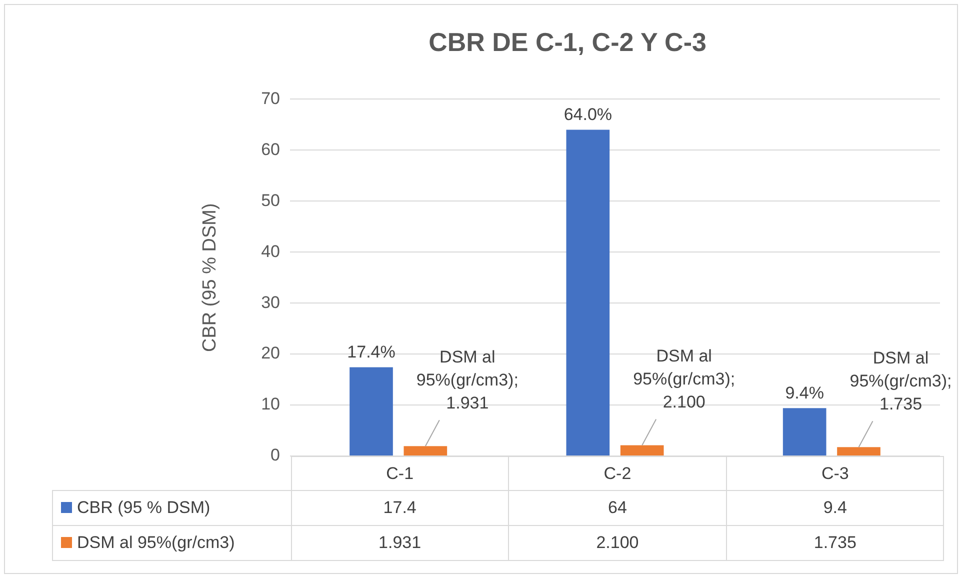 The height and width of the screenshot is (579, 964). I want to click on y-axis-title: CBR (95 % DSM), so click(210, 277).